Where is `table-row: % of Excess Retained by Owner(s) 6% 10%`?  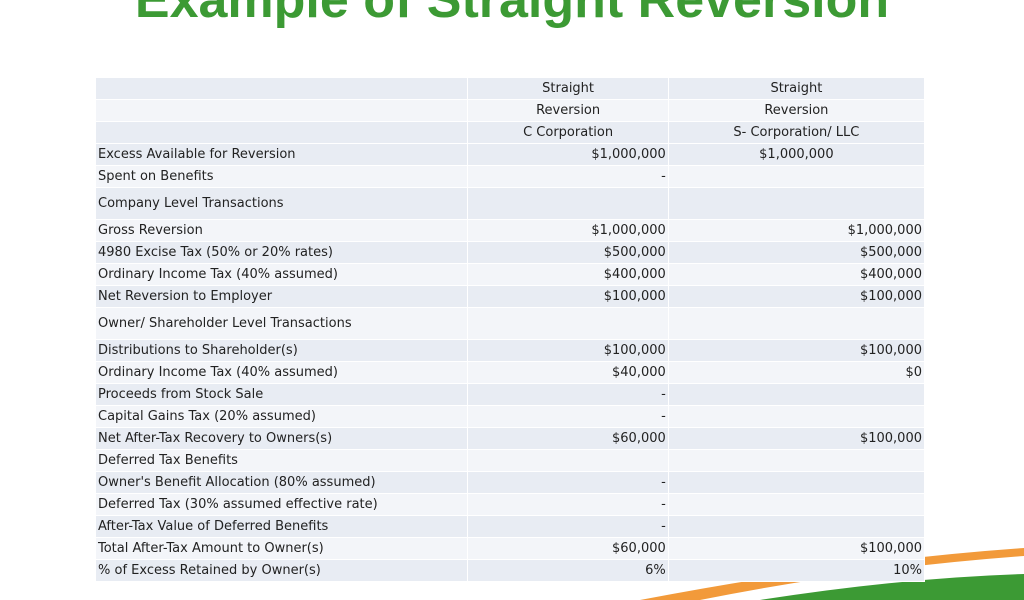
table-row: % of Excess Retained by Owner(s) 6% 10% is located at coordinates (510, 570).